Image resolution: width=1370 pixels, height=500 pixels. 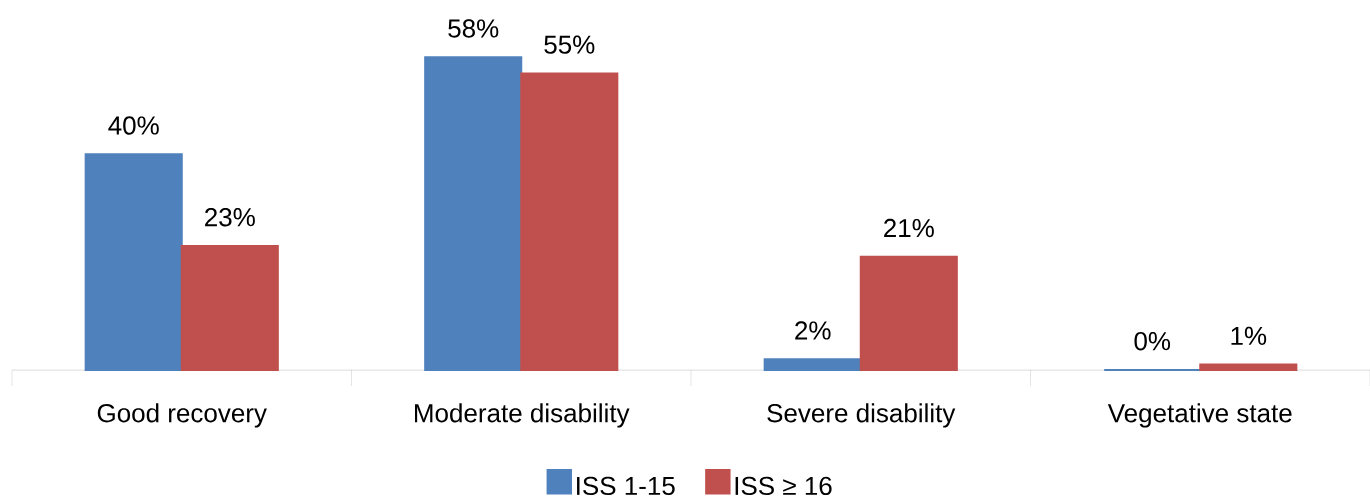 What do you see at coordinates (626, 486) in the screenshot?
I see `legend-label: ISS 1-15` at bounding box center [626, 486].